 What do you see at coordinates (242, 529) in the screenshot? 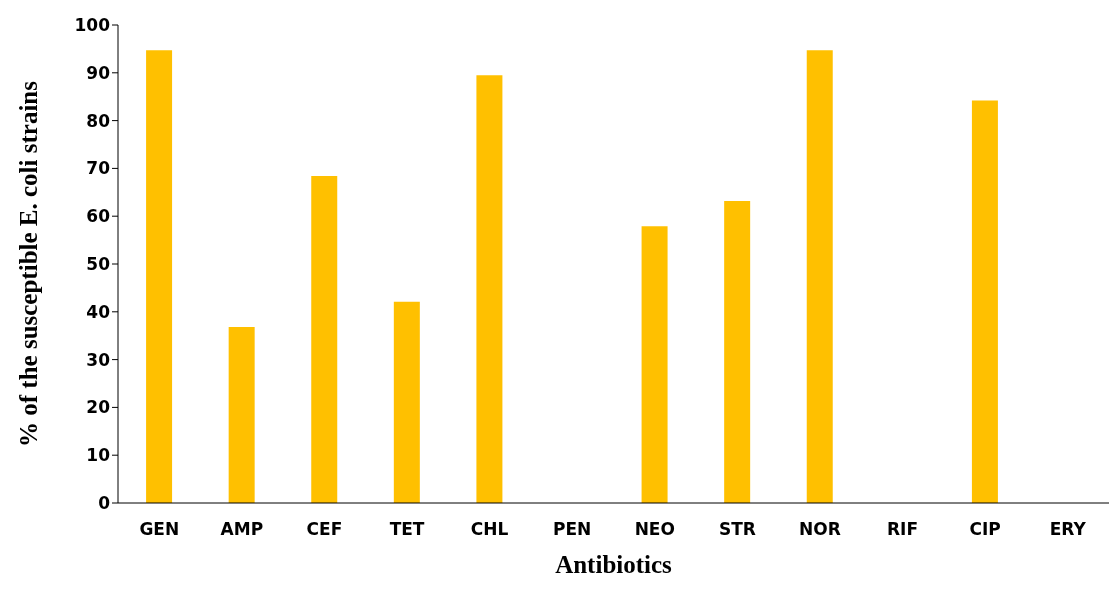
I see `x-tick-label: AMP` at bounding box center [242, 529].